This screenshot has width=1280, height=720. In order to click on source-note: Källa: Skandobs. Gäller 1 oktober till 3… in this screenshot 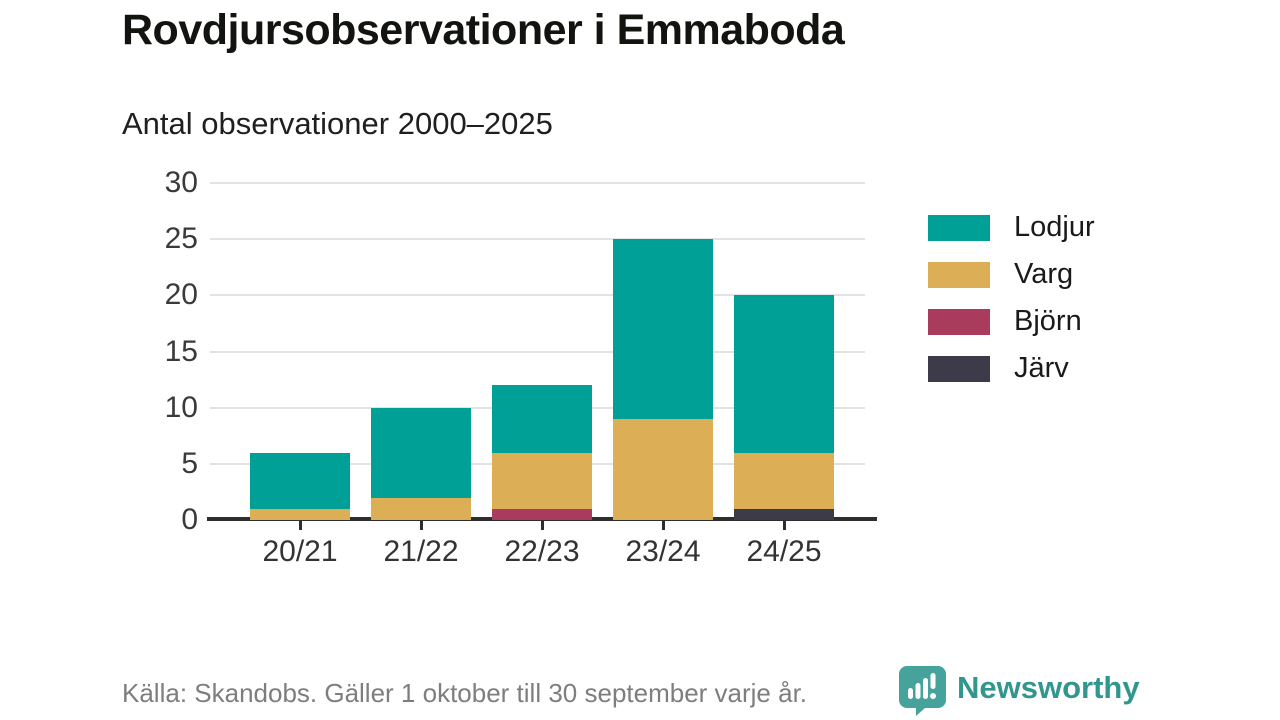, I will do `click(465, 693)`.